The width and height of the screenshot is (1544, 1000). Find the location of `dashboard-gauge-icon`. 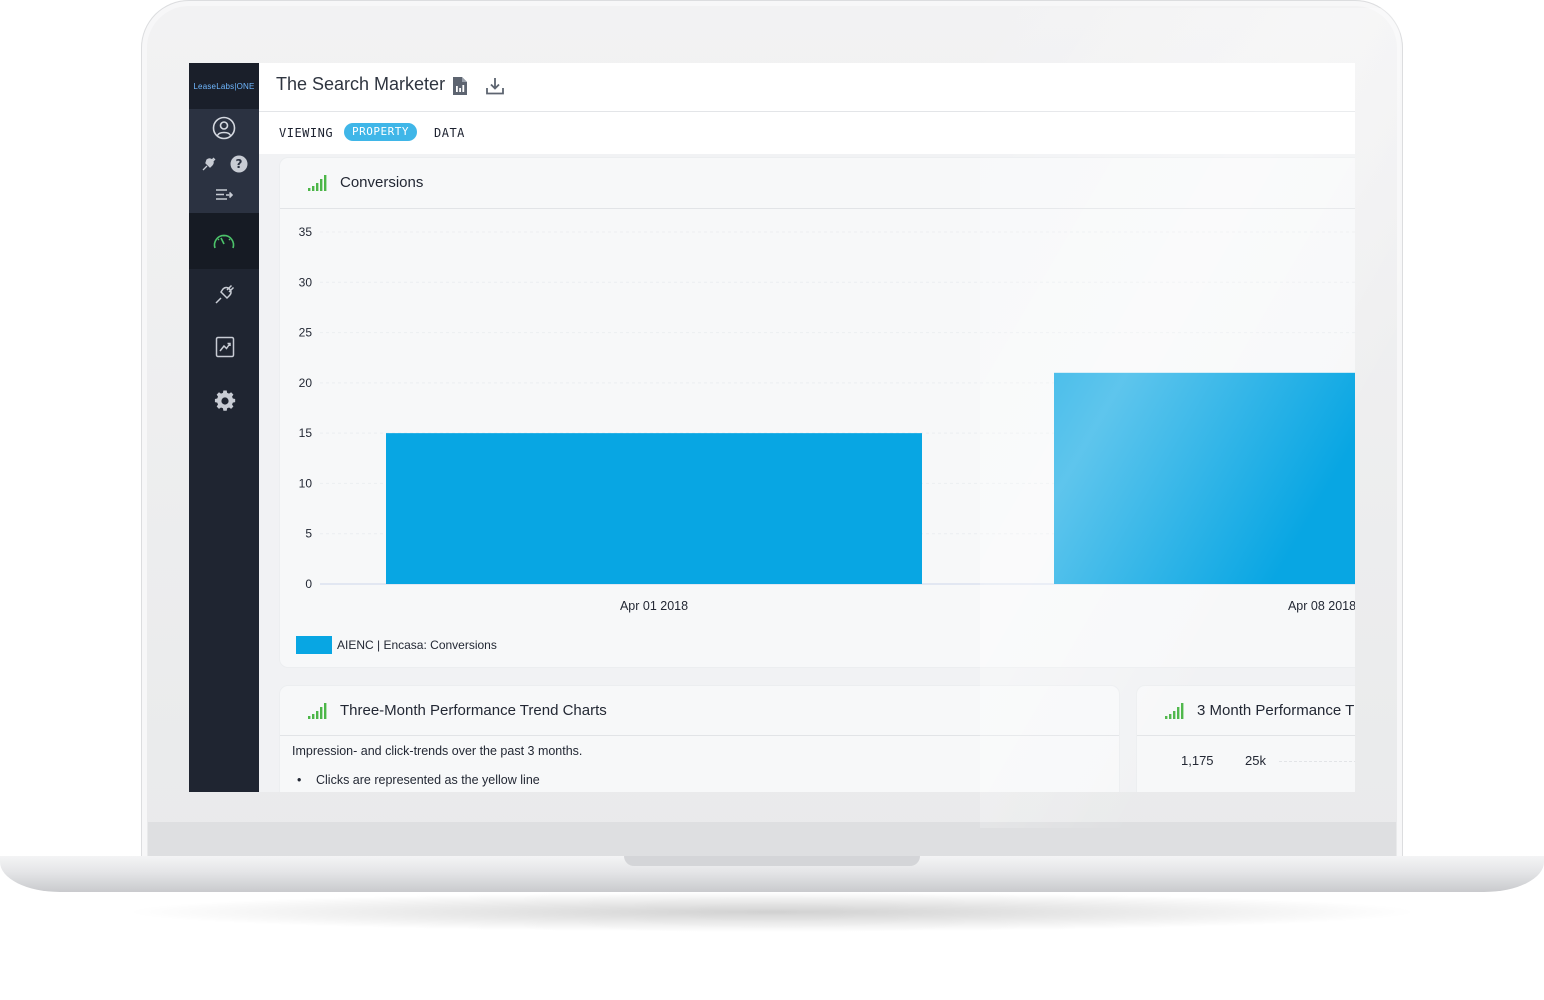

dashboard-gauge-icon is located at coordinates (224, 242).